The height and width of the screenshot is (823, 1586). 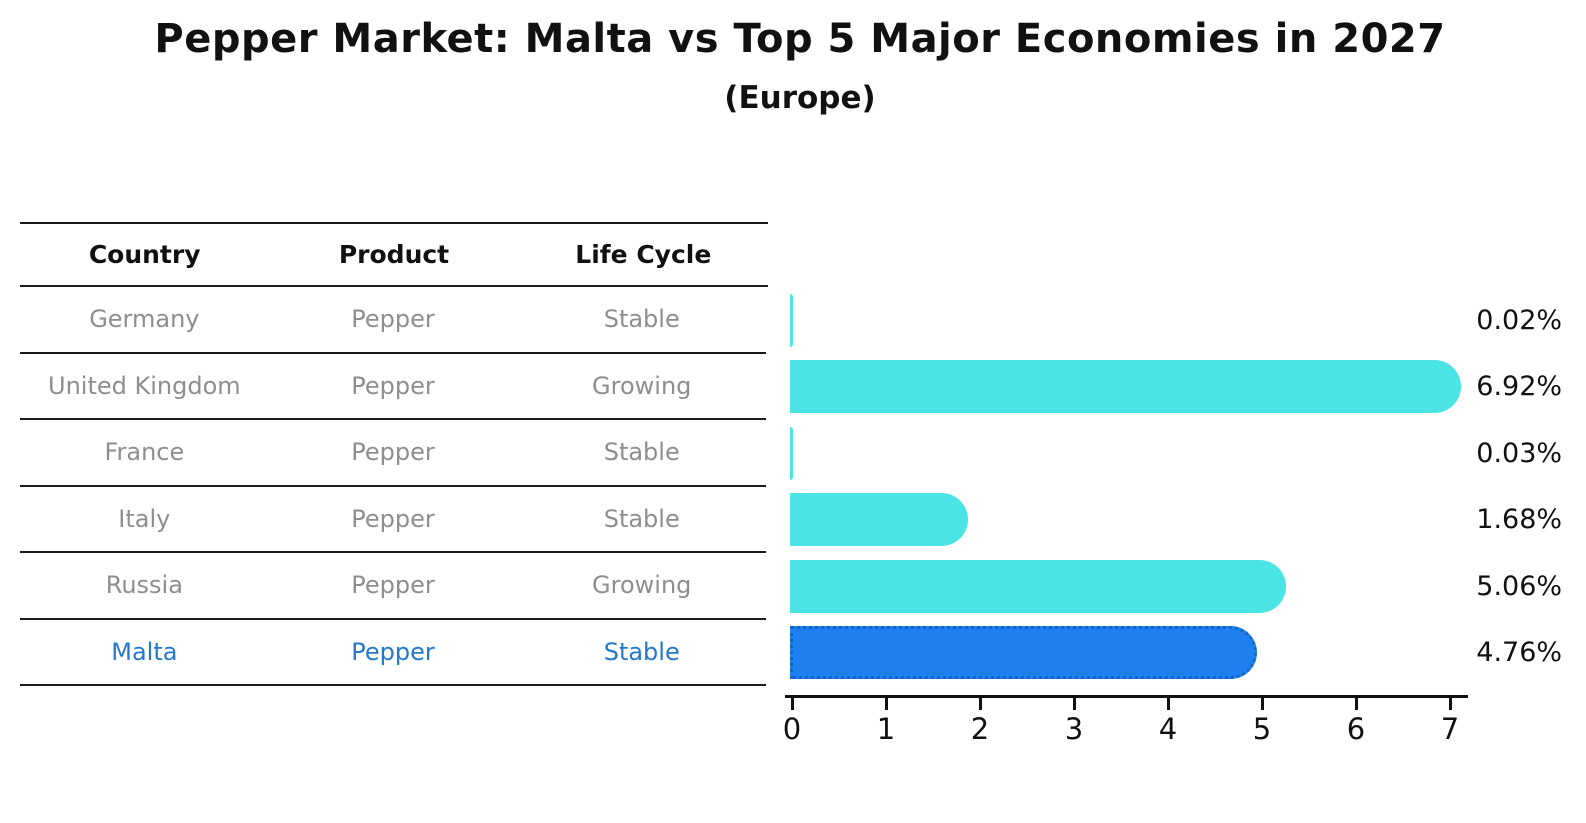 What do you see at coordinates (1125, 720) in the screenshot?
I see `x-axis: 0 1 2 3 4 5 6 7` at bounding box center [1125, 720].